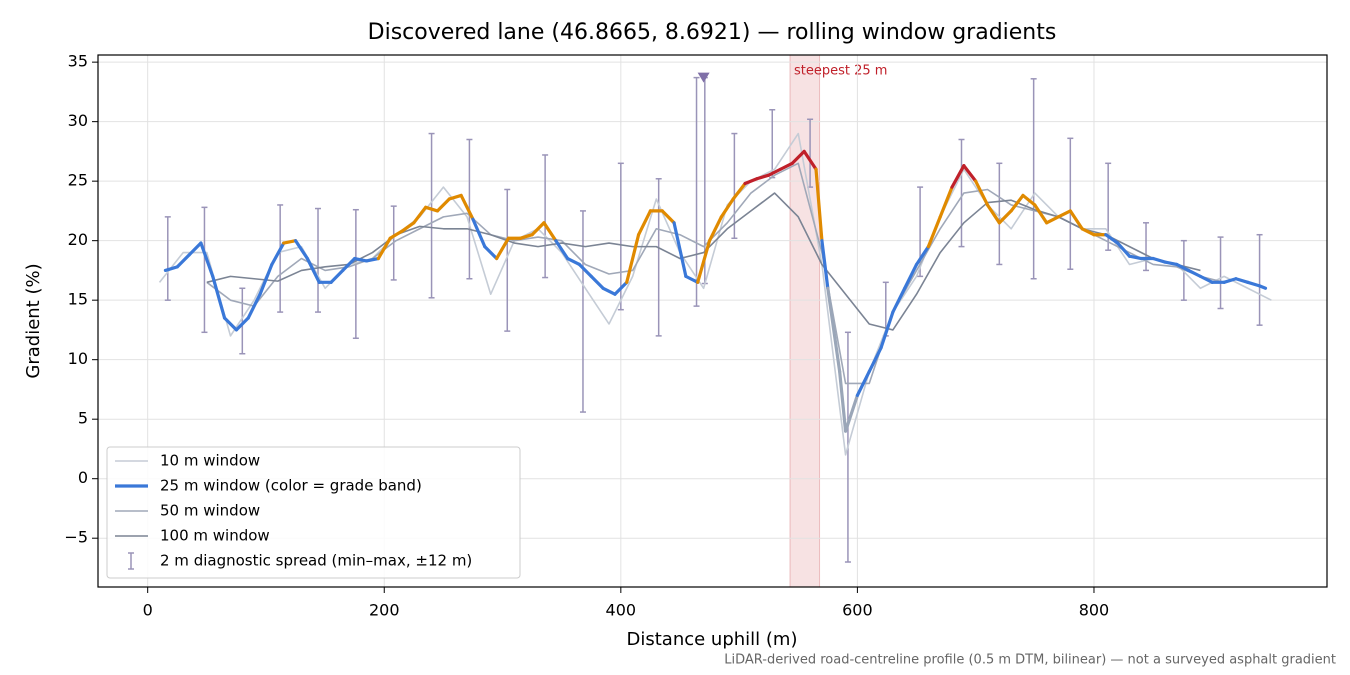 This screenshot has width=1350, height=675. I want to click on legend-label: 25 m window (color = grade band), so click(291, 486).